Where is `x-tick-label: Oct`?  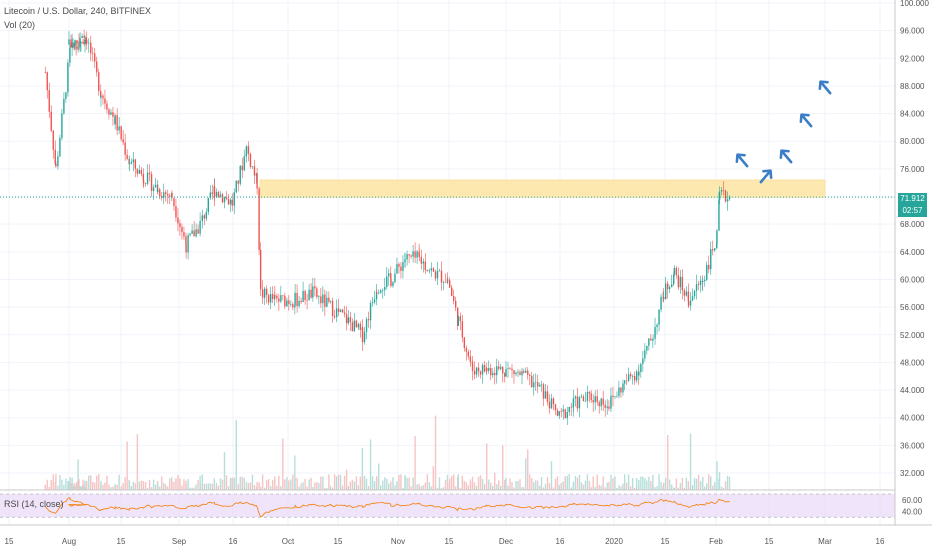
x-tick-label: Oct is located at coordinates (288, 541).